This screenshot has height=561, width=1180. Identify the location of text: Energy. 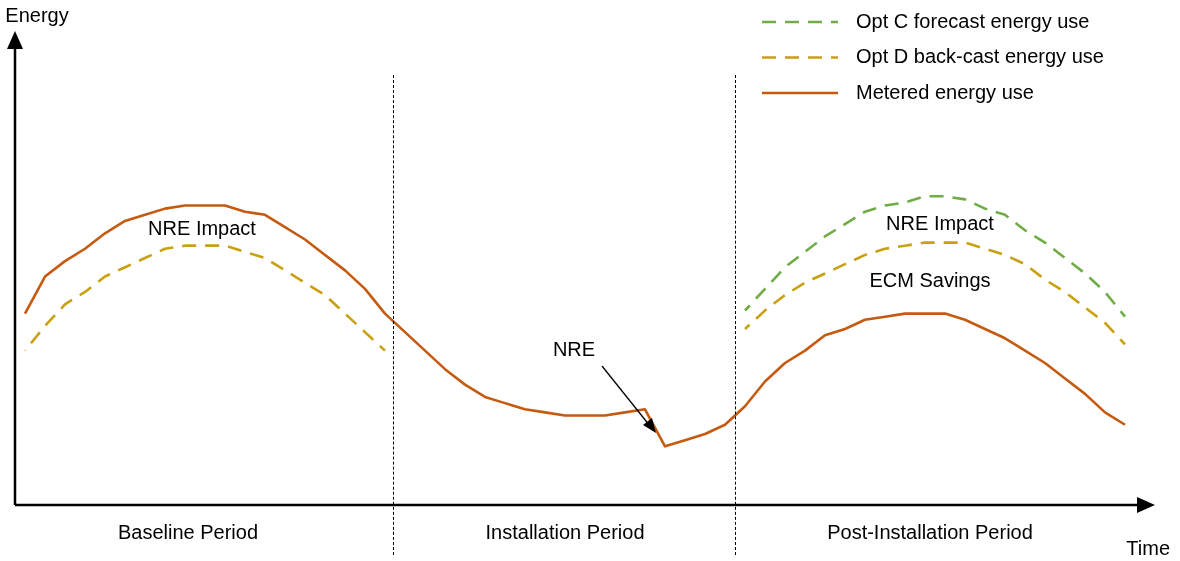
(37, 14).